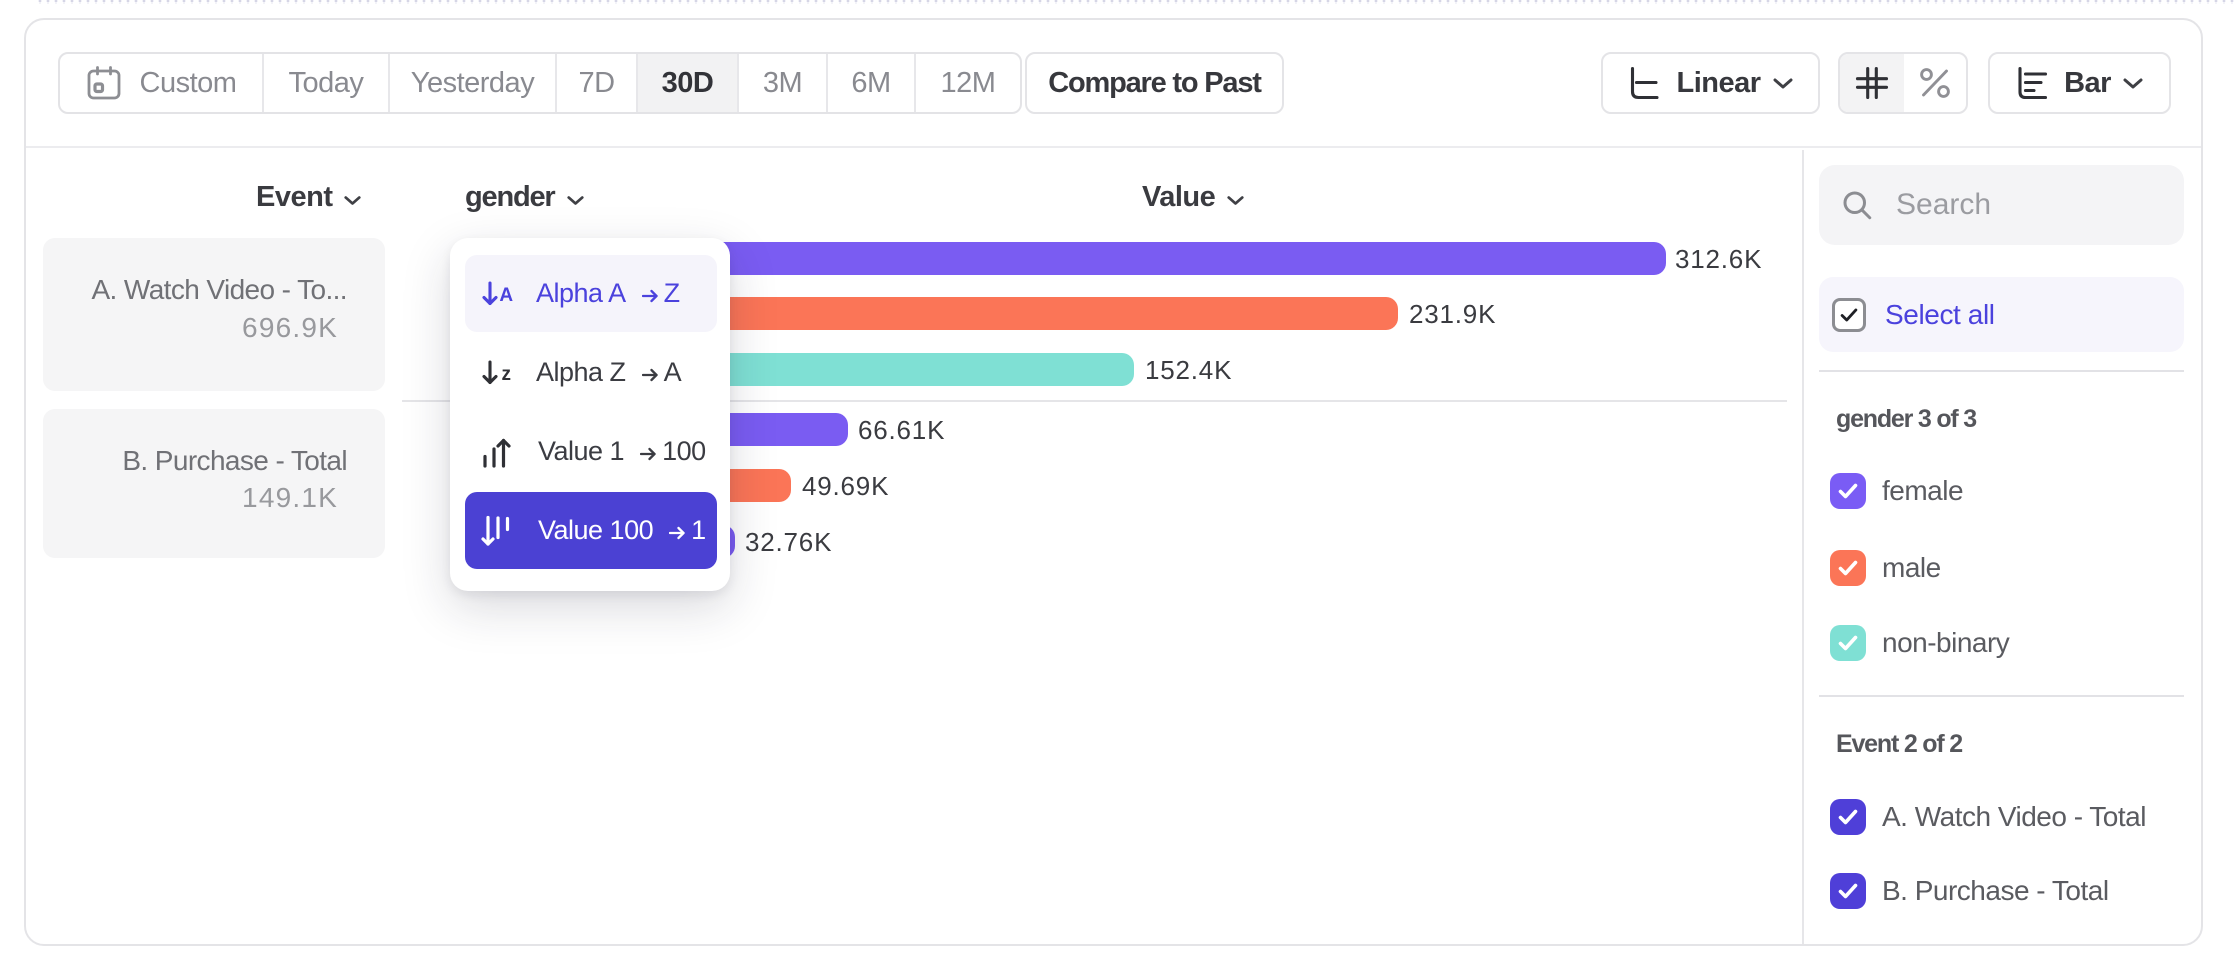  I want to click on svg-text: z, so click(506, 374).